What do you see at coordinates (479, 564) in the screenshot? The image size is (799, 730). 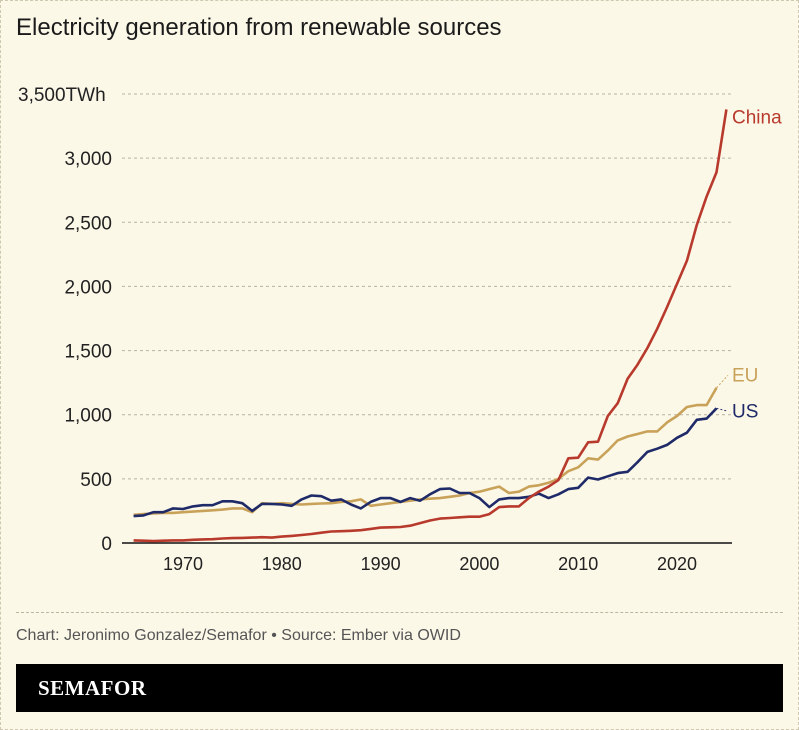 I see `x-tick-label: 2000` at bounding box center [479, 564].